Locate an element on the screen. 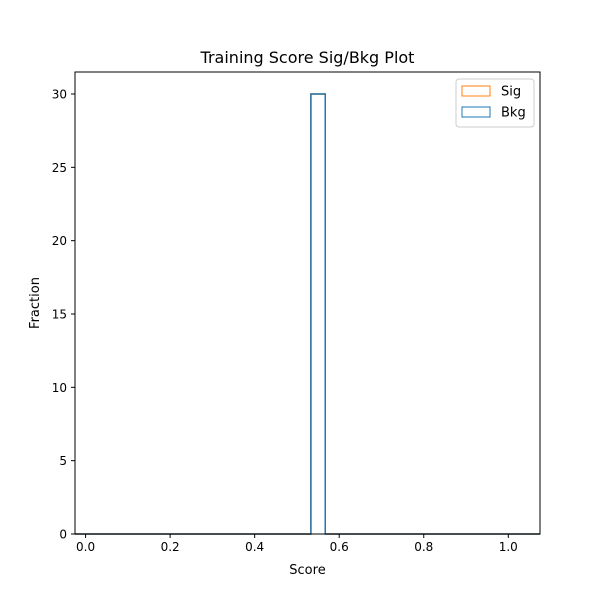  x-tick-label: 0.2 is located at coordinates (170, 547).